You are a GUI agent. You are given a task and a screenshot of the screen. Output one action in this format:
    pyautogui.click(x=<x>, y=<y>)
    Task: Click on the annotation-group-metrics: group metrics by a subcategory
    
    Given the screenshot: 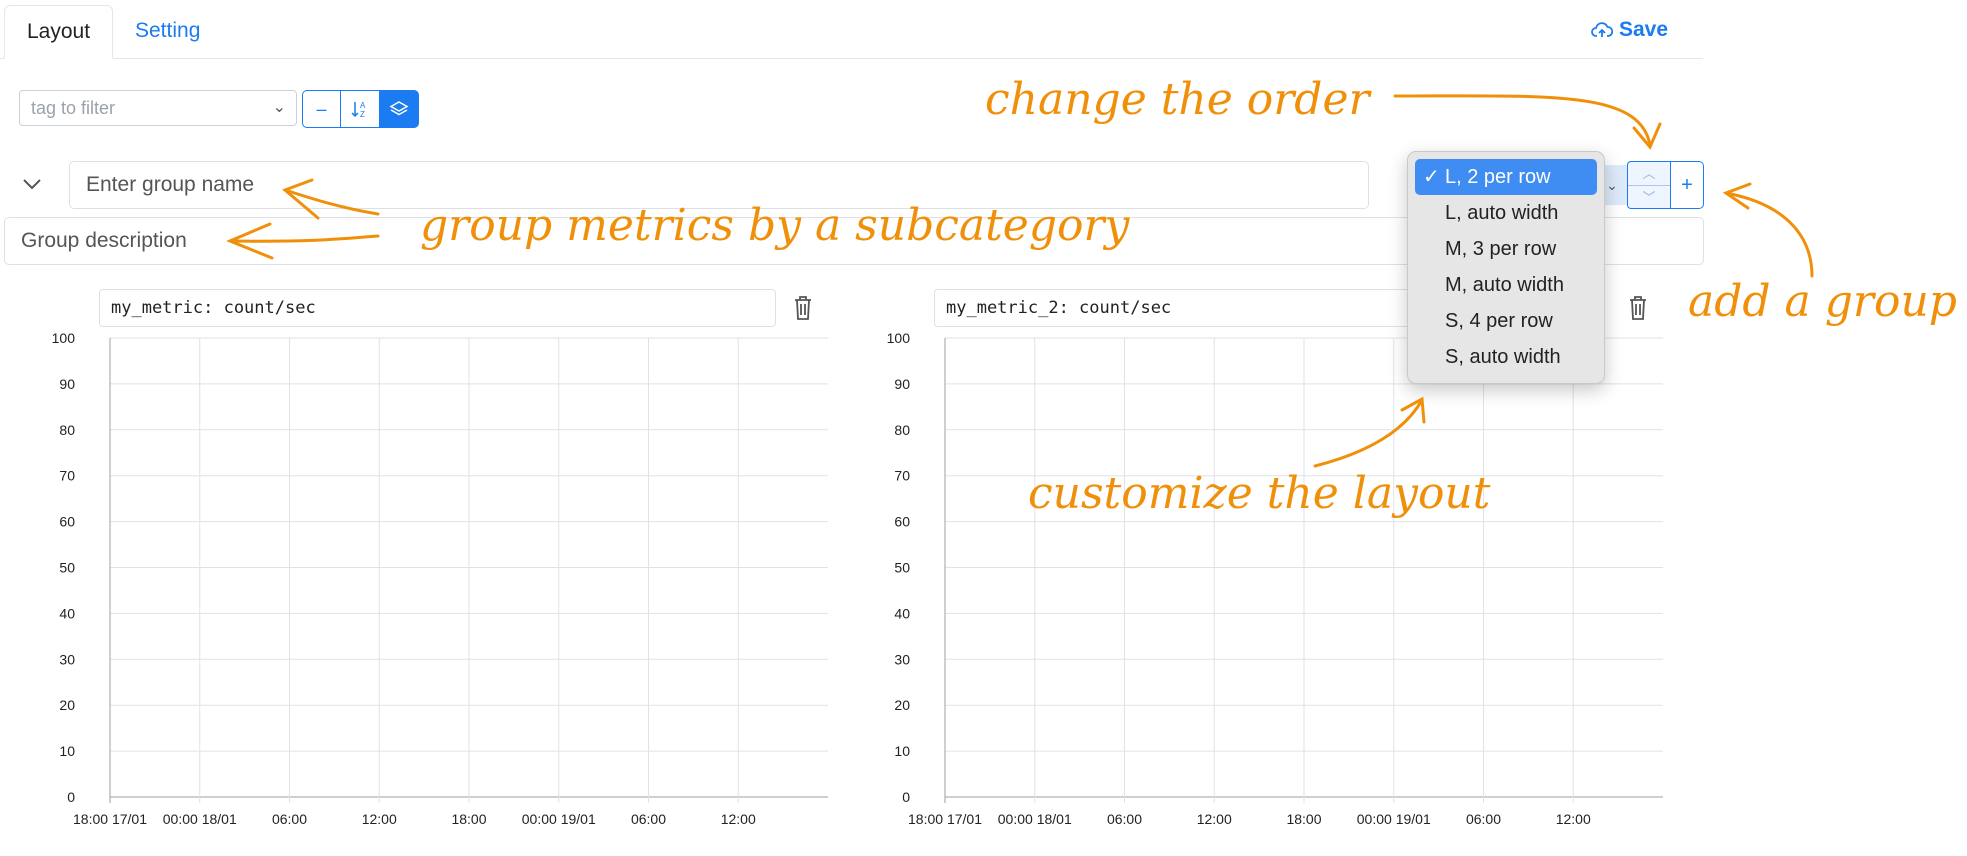 What is the action you would take?
    pyautogui.click(x=775, y=225)
    